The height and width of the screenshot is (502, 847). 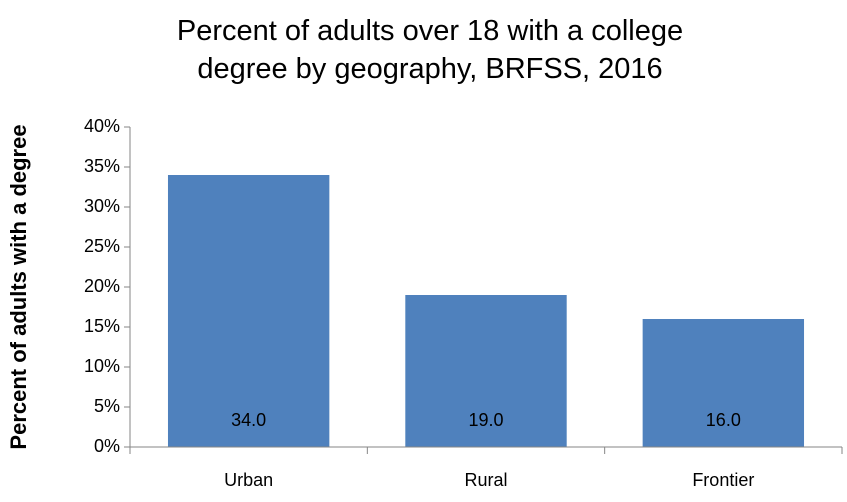 What do you see at coordinates (102, 286) in the screenshot?
I see `y-tick-label: 20%` at bounding box center [102, 286].